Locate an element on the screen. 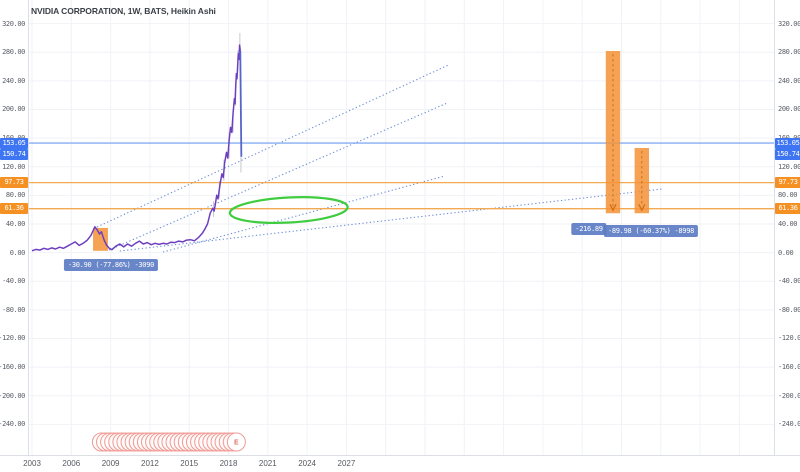 The image size is (800, 472). year-tick-label: 2018 is located at coordinates (228, 463).